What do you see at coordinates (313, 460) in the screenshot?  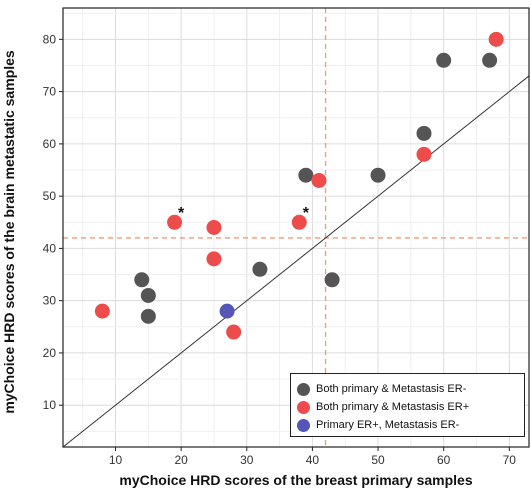 I see `x-tick-label: 40` at bounding box center [313, 460].